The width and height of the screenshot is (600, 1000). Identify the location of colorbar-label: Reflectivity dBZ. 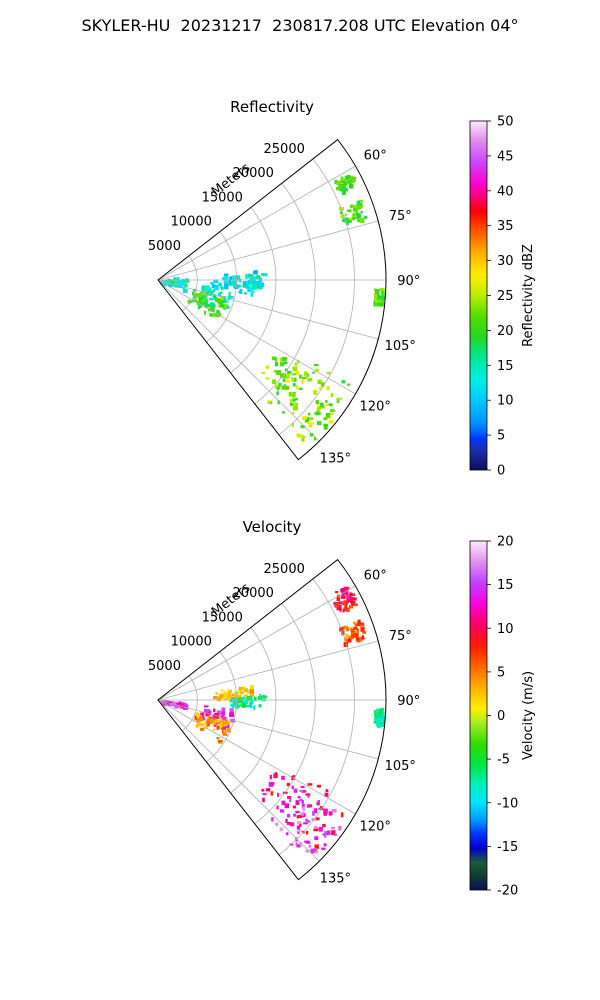
(528, 295).